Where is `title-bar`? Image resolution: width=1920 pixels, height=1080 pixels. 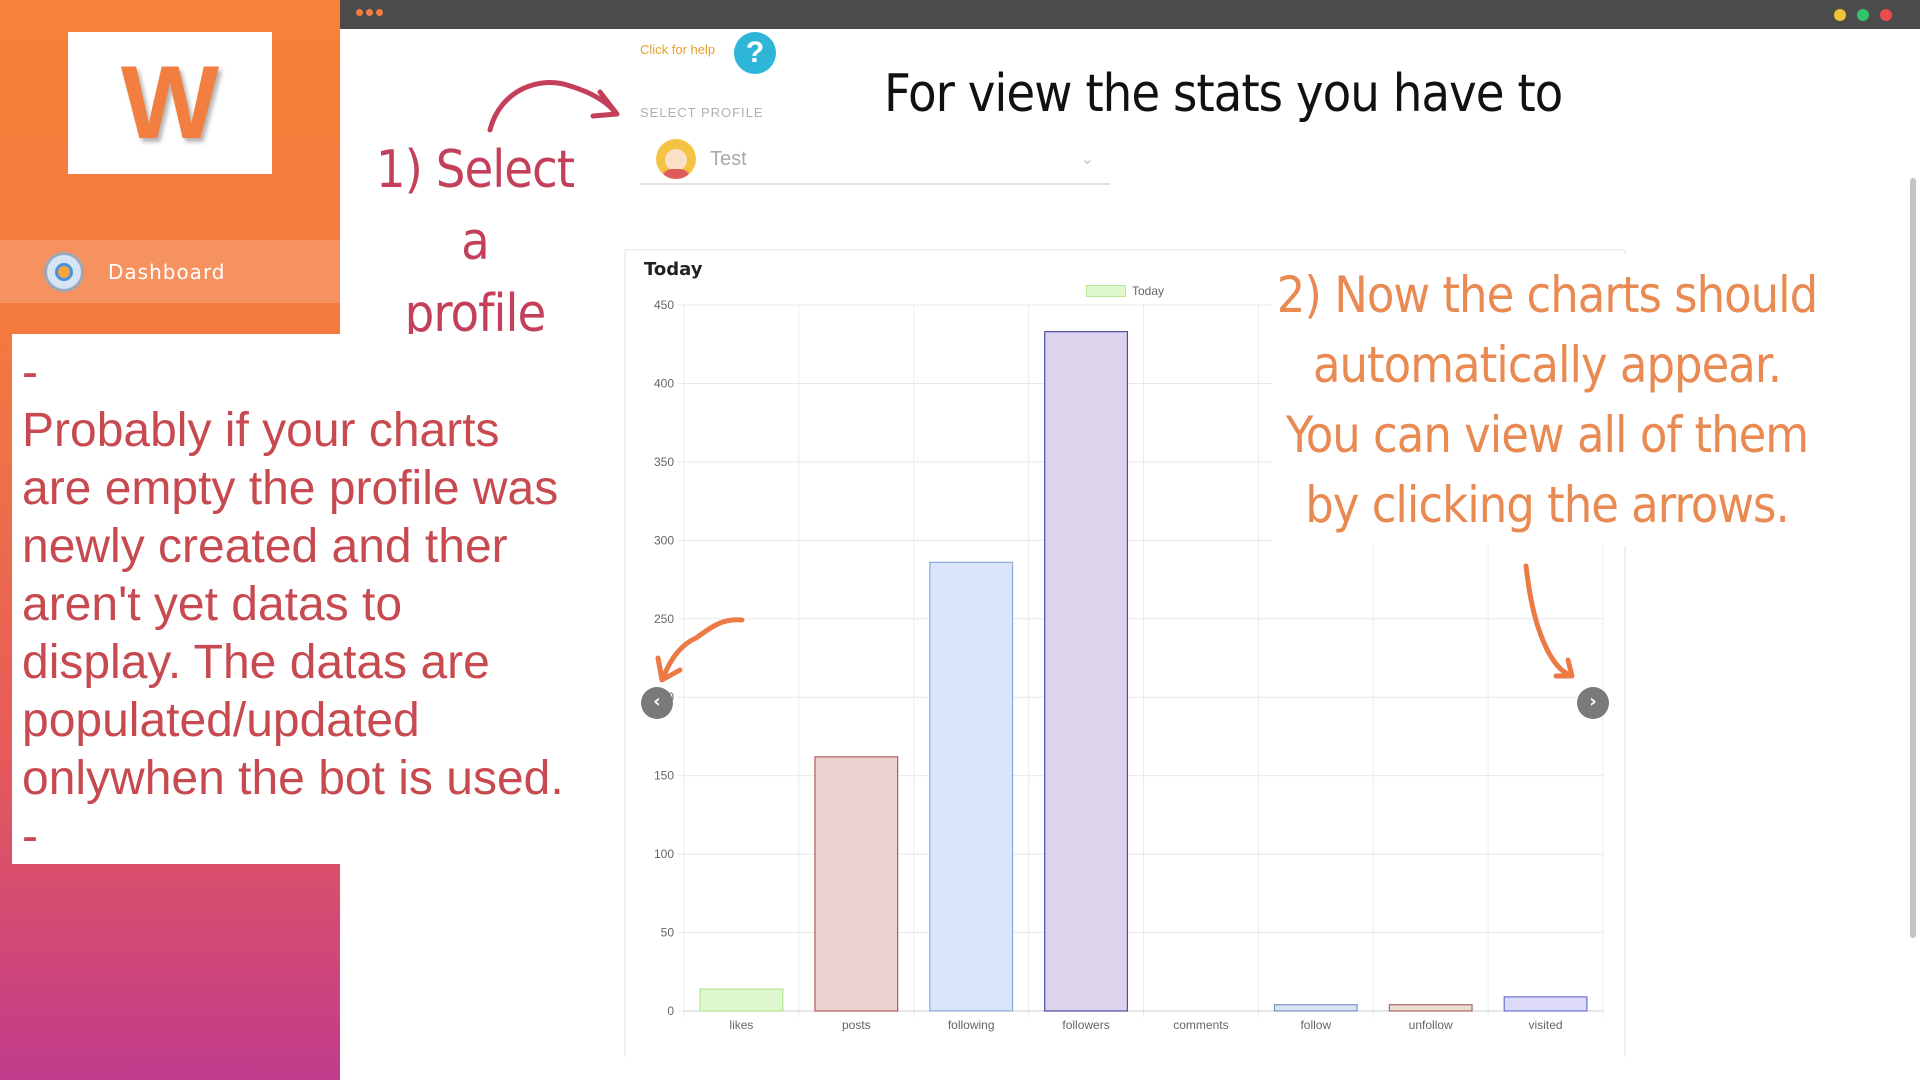
title-bar is located at coordinates (1130, 14).